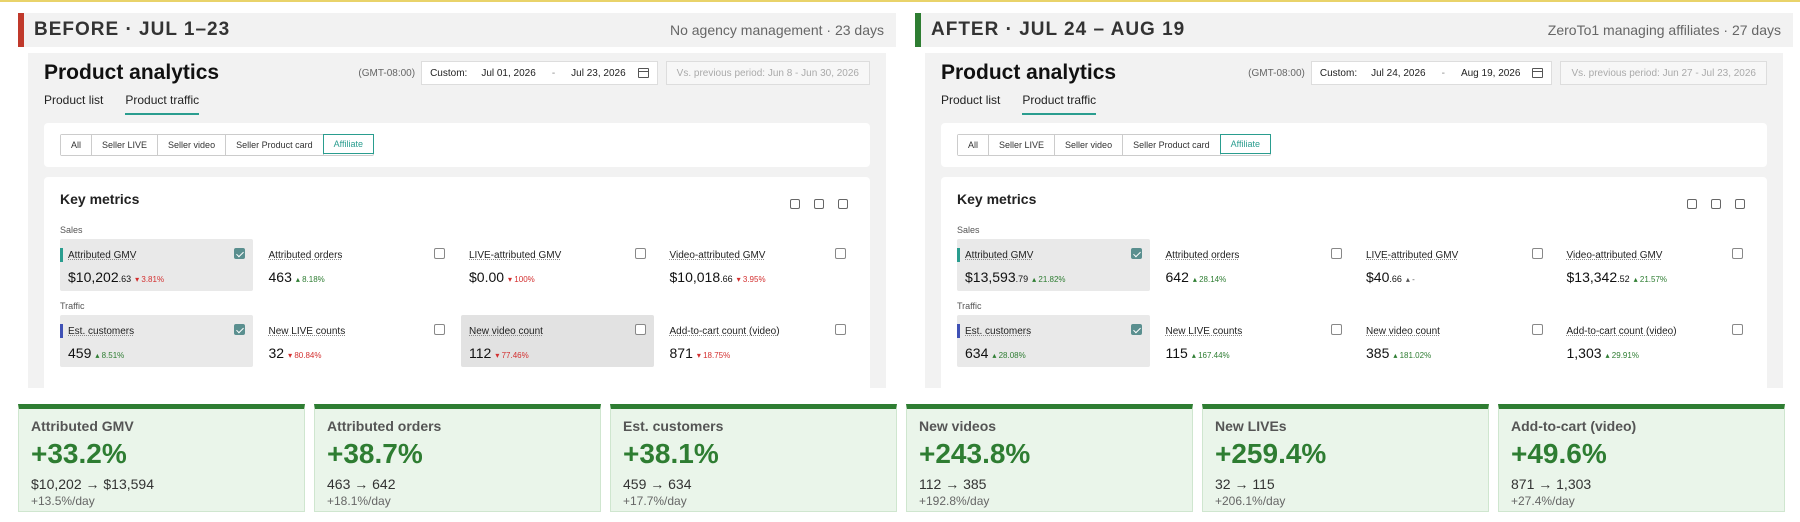  Describe the element at coordinates (357, 265) in the screenshot. I see `metric-card: Attributed orders 463 ▴ 8.18%` at that location.